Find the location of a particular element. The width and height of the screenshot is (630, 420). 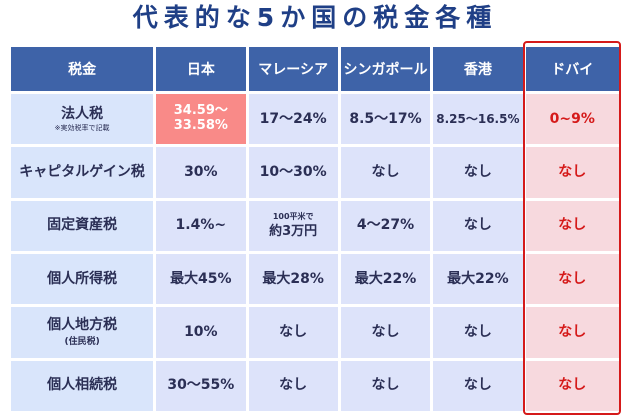

row-label-note: ※実効税率で記載 is located at coordinates (82, 128).